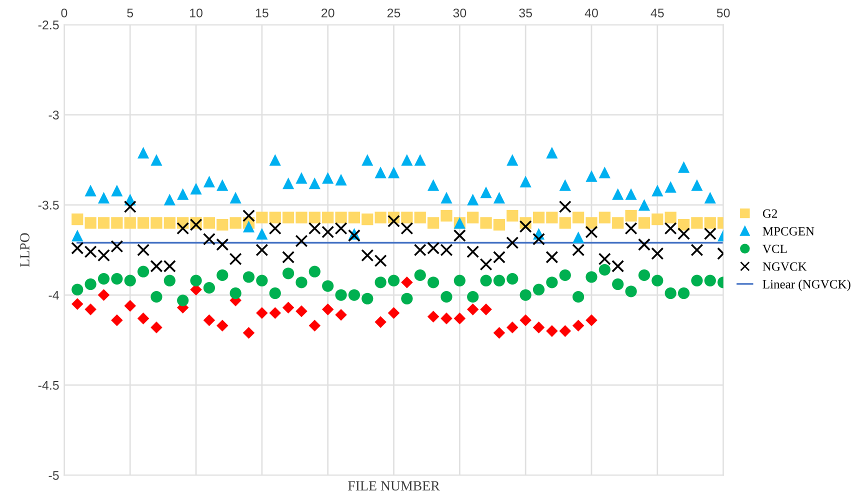 The image size is (856, 495). Describe the element at coordinates (196, 13) in the screenshot. I see `x-tick-label: 10` at that location.